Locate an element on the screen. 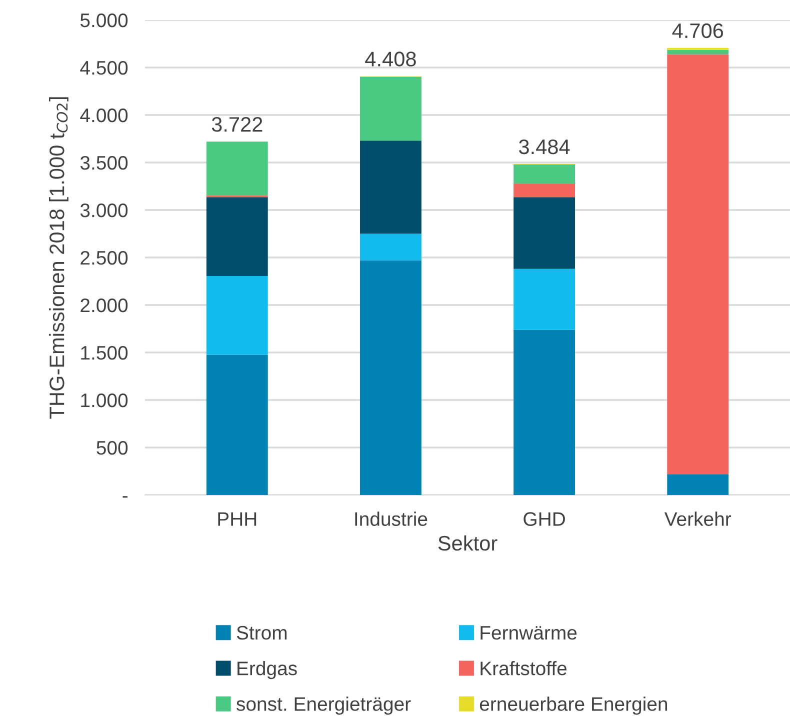 The height and width of the screenshot is (728, 790). y-axis-title: THG-Emissionen 2018 [1.000 t$_{CO2}$] is located at coordinates (58, 258).